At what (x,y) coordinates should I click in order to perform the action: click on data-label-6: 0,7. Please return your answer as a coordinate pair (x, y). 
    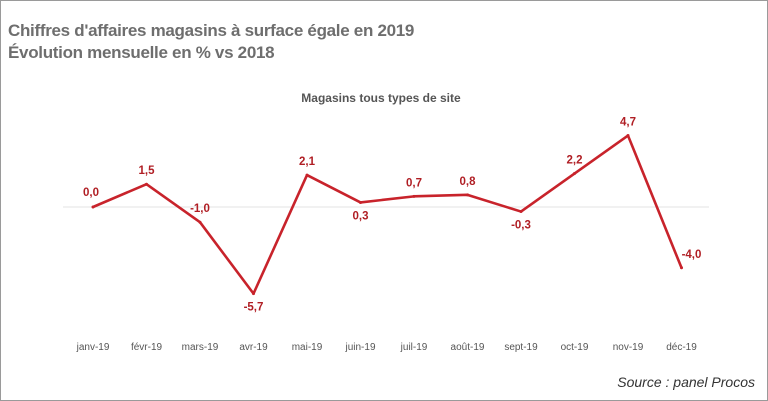
    Looking at the image, I should click on (414, 183).